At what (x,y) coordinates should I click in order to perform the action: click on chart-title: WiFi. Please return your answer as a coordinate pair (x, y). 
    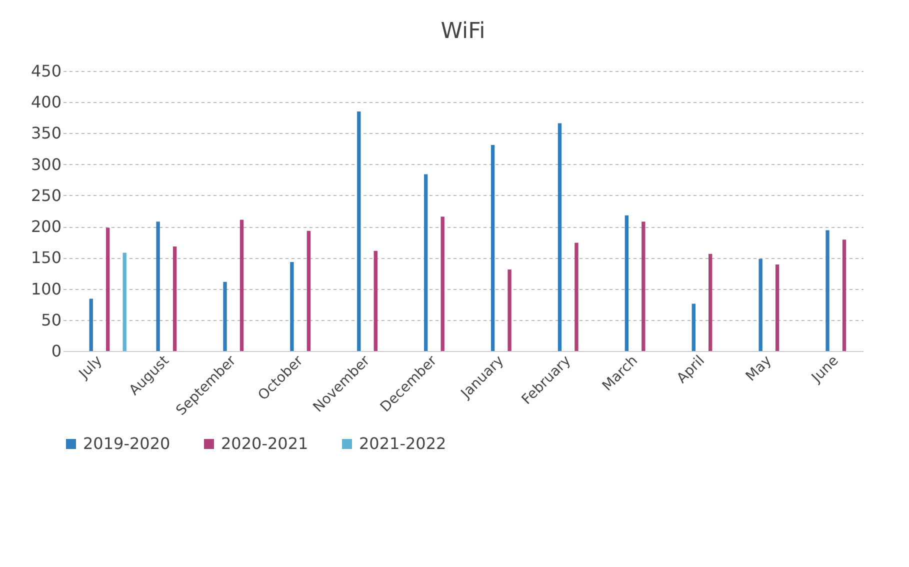
    Looking at the image, I should click on (463, 31).